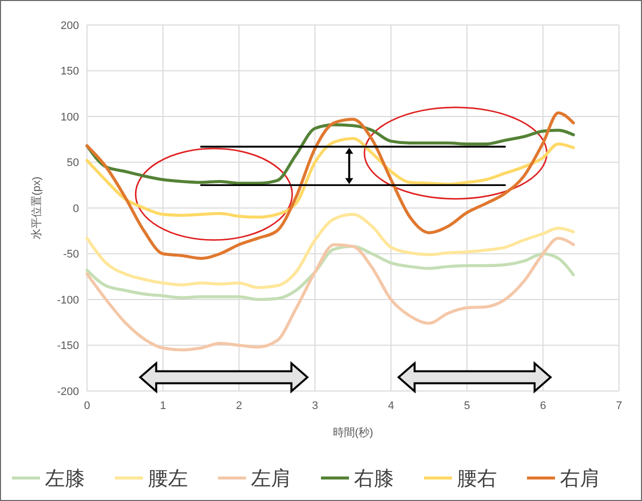 Image resolution: width=642 pixels, height=501 pixels. I want to click on legend-label: 右肩, so click(580, 479).